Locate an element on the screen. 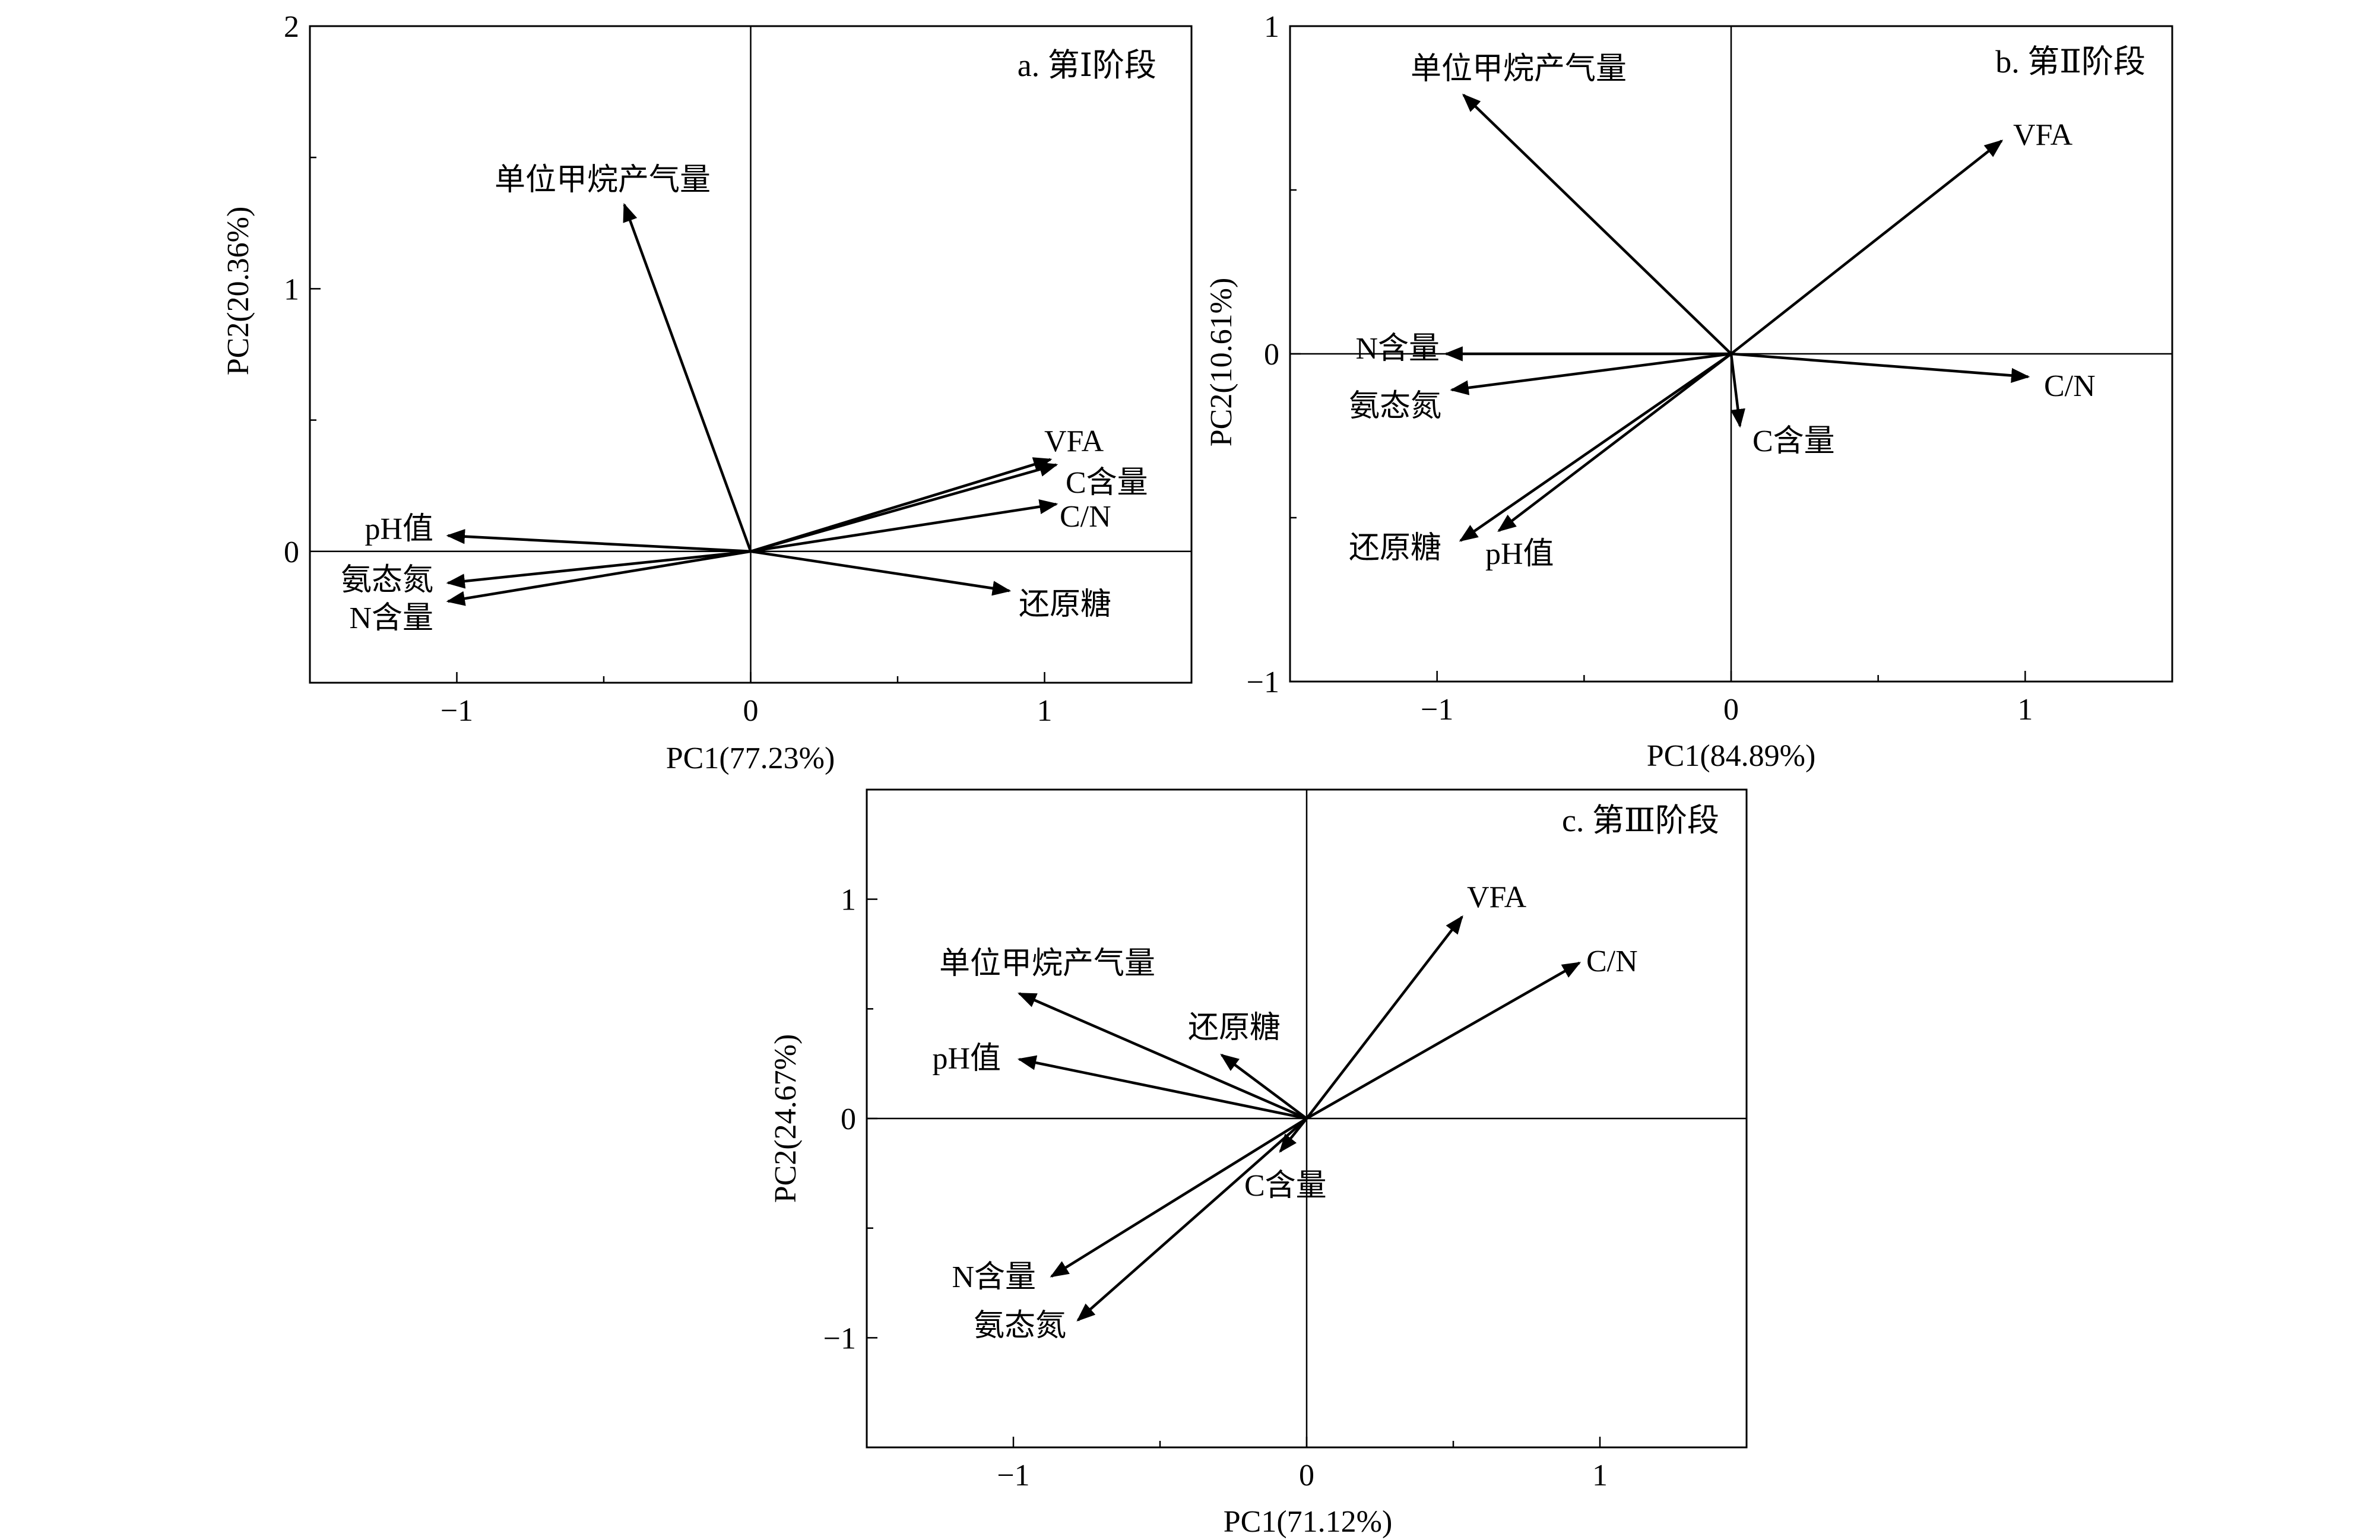 Image resolution: width=2380 pixels, height=1540 pixels. panel-c-y-axis-label: PC2(24.67%) is located at coordinates (786, 1118).